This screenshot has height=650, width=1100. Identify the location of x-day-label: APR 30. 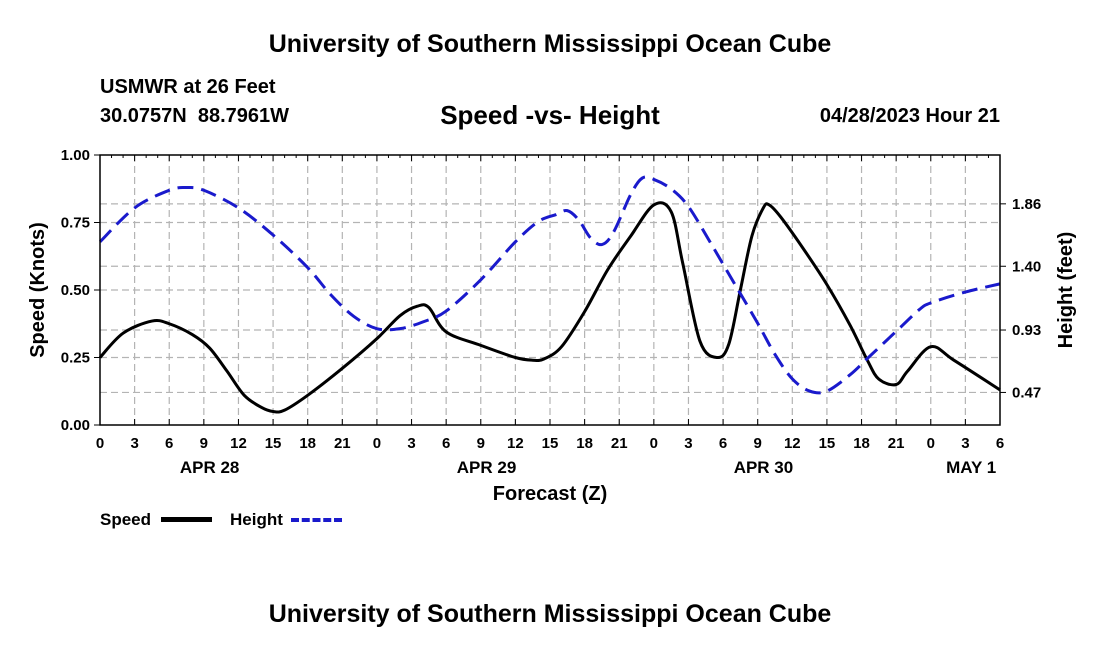
(764, 467).